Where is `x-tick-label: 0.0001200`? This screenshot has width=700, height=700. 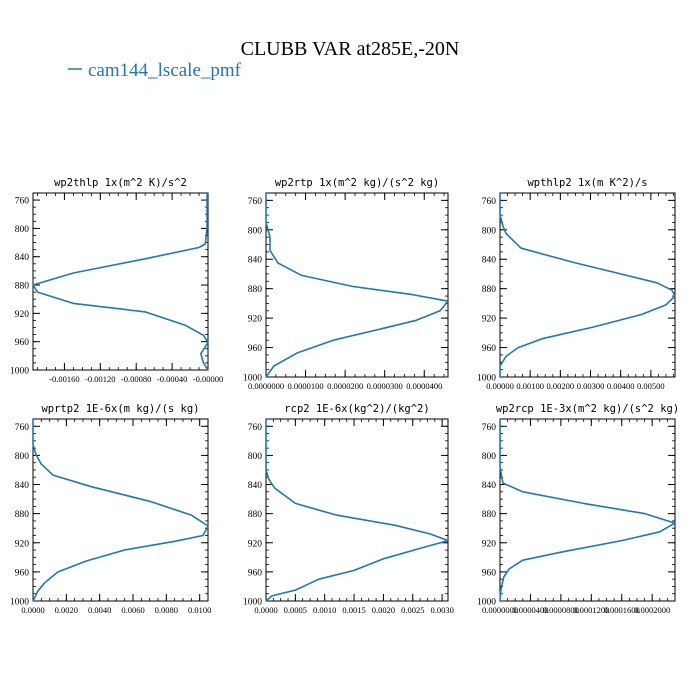 x-tick-label: 0.0001200 is located at coordinates (591, 610).